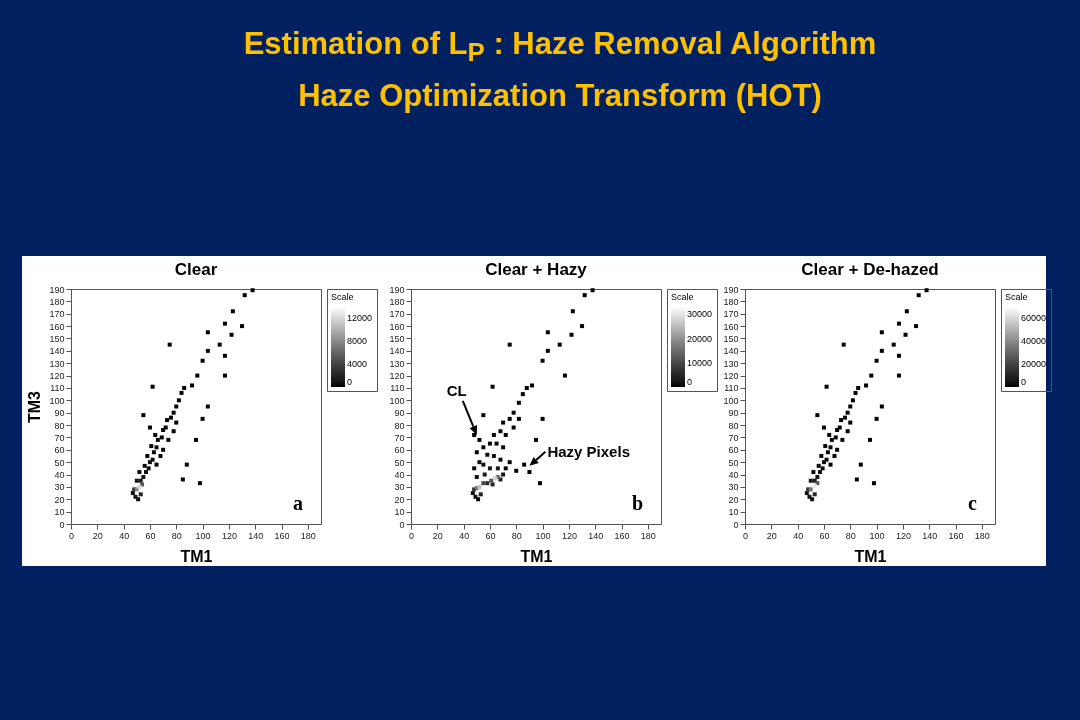 This screenshot has width=1080, height=720. I want to click on color-bar-label: 30000, so click(700, 314).